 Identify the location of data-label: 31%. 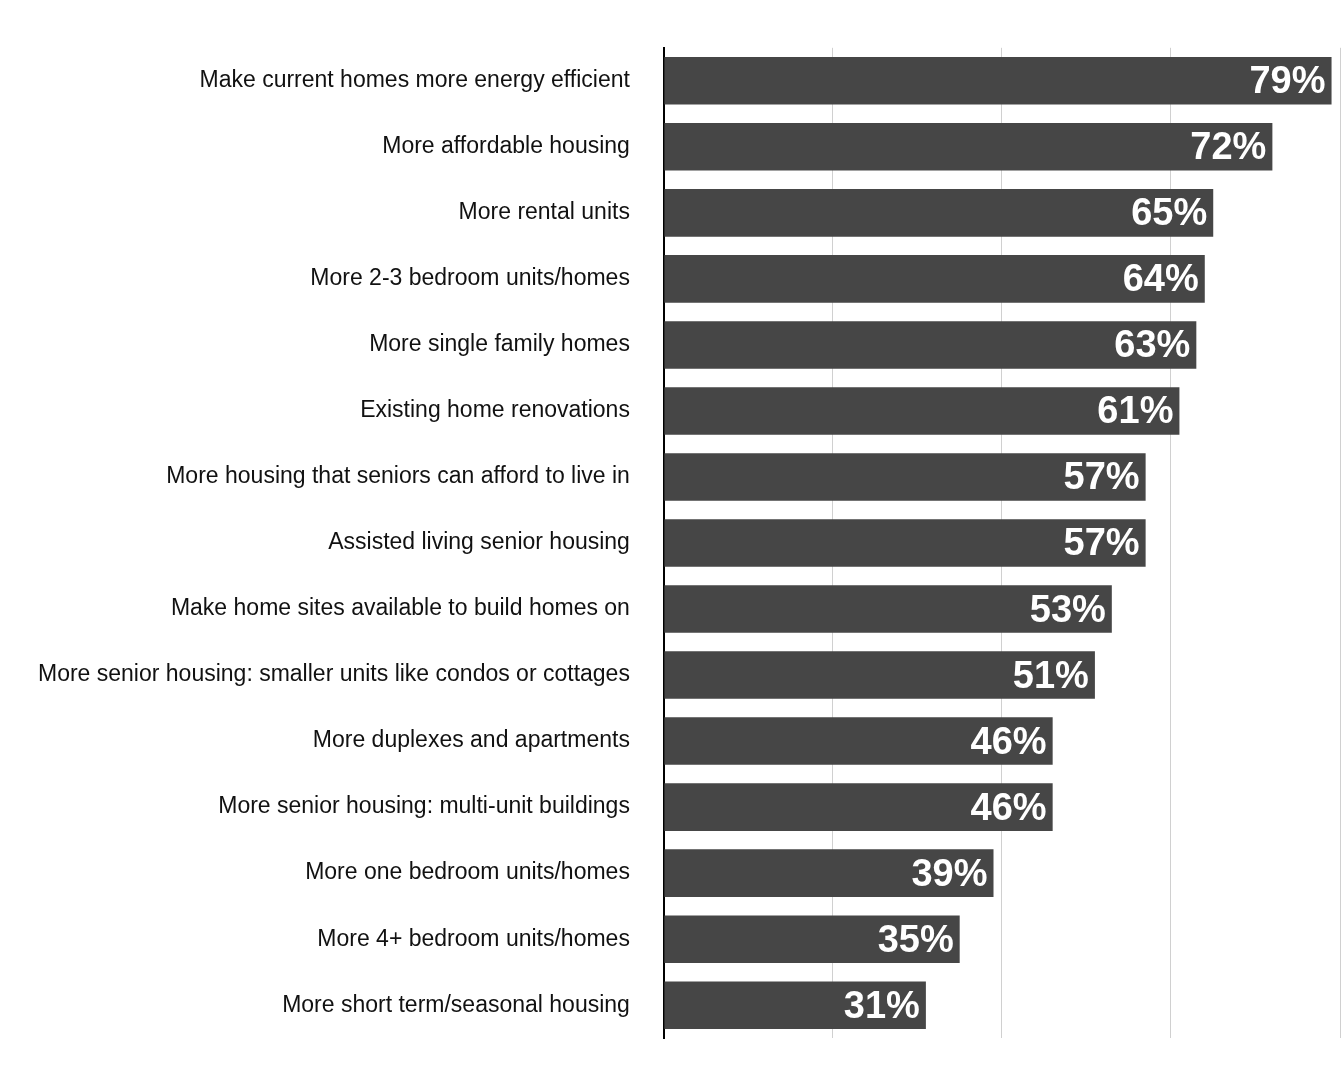
(881, 1004).